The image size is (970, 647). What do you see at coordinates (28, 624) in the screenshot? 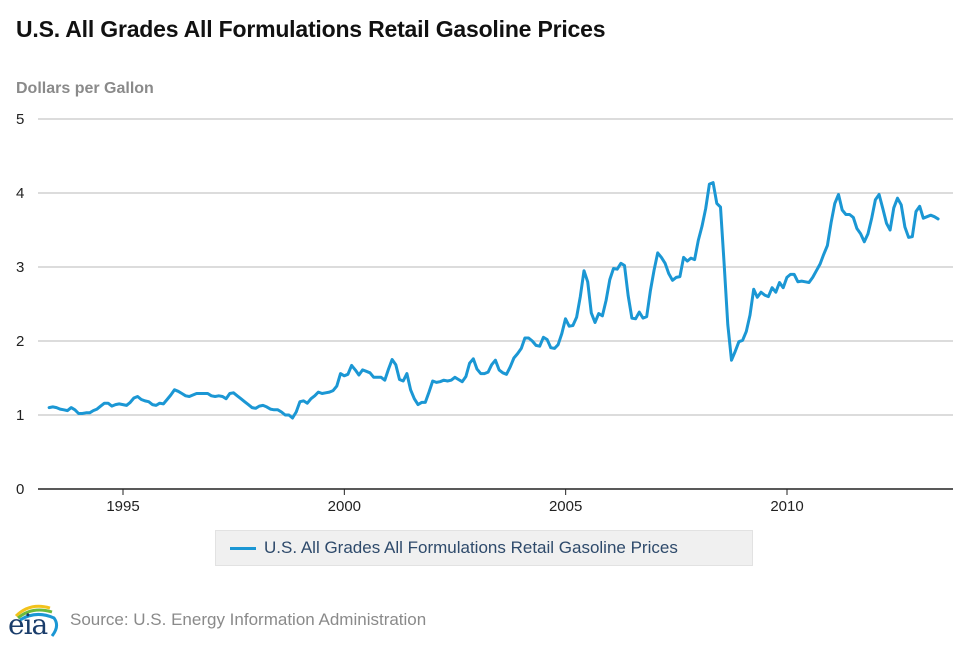
I see `eia-logo-text: eia` at bounding box center [28, 624].